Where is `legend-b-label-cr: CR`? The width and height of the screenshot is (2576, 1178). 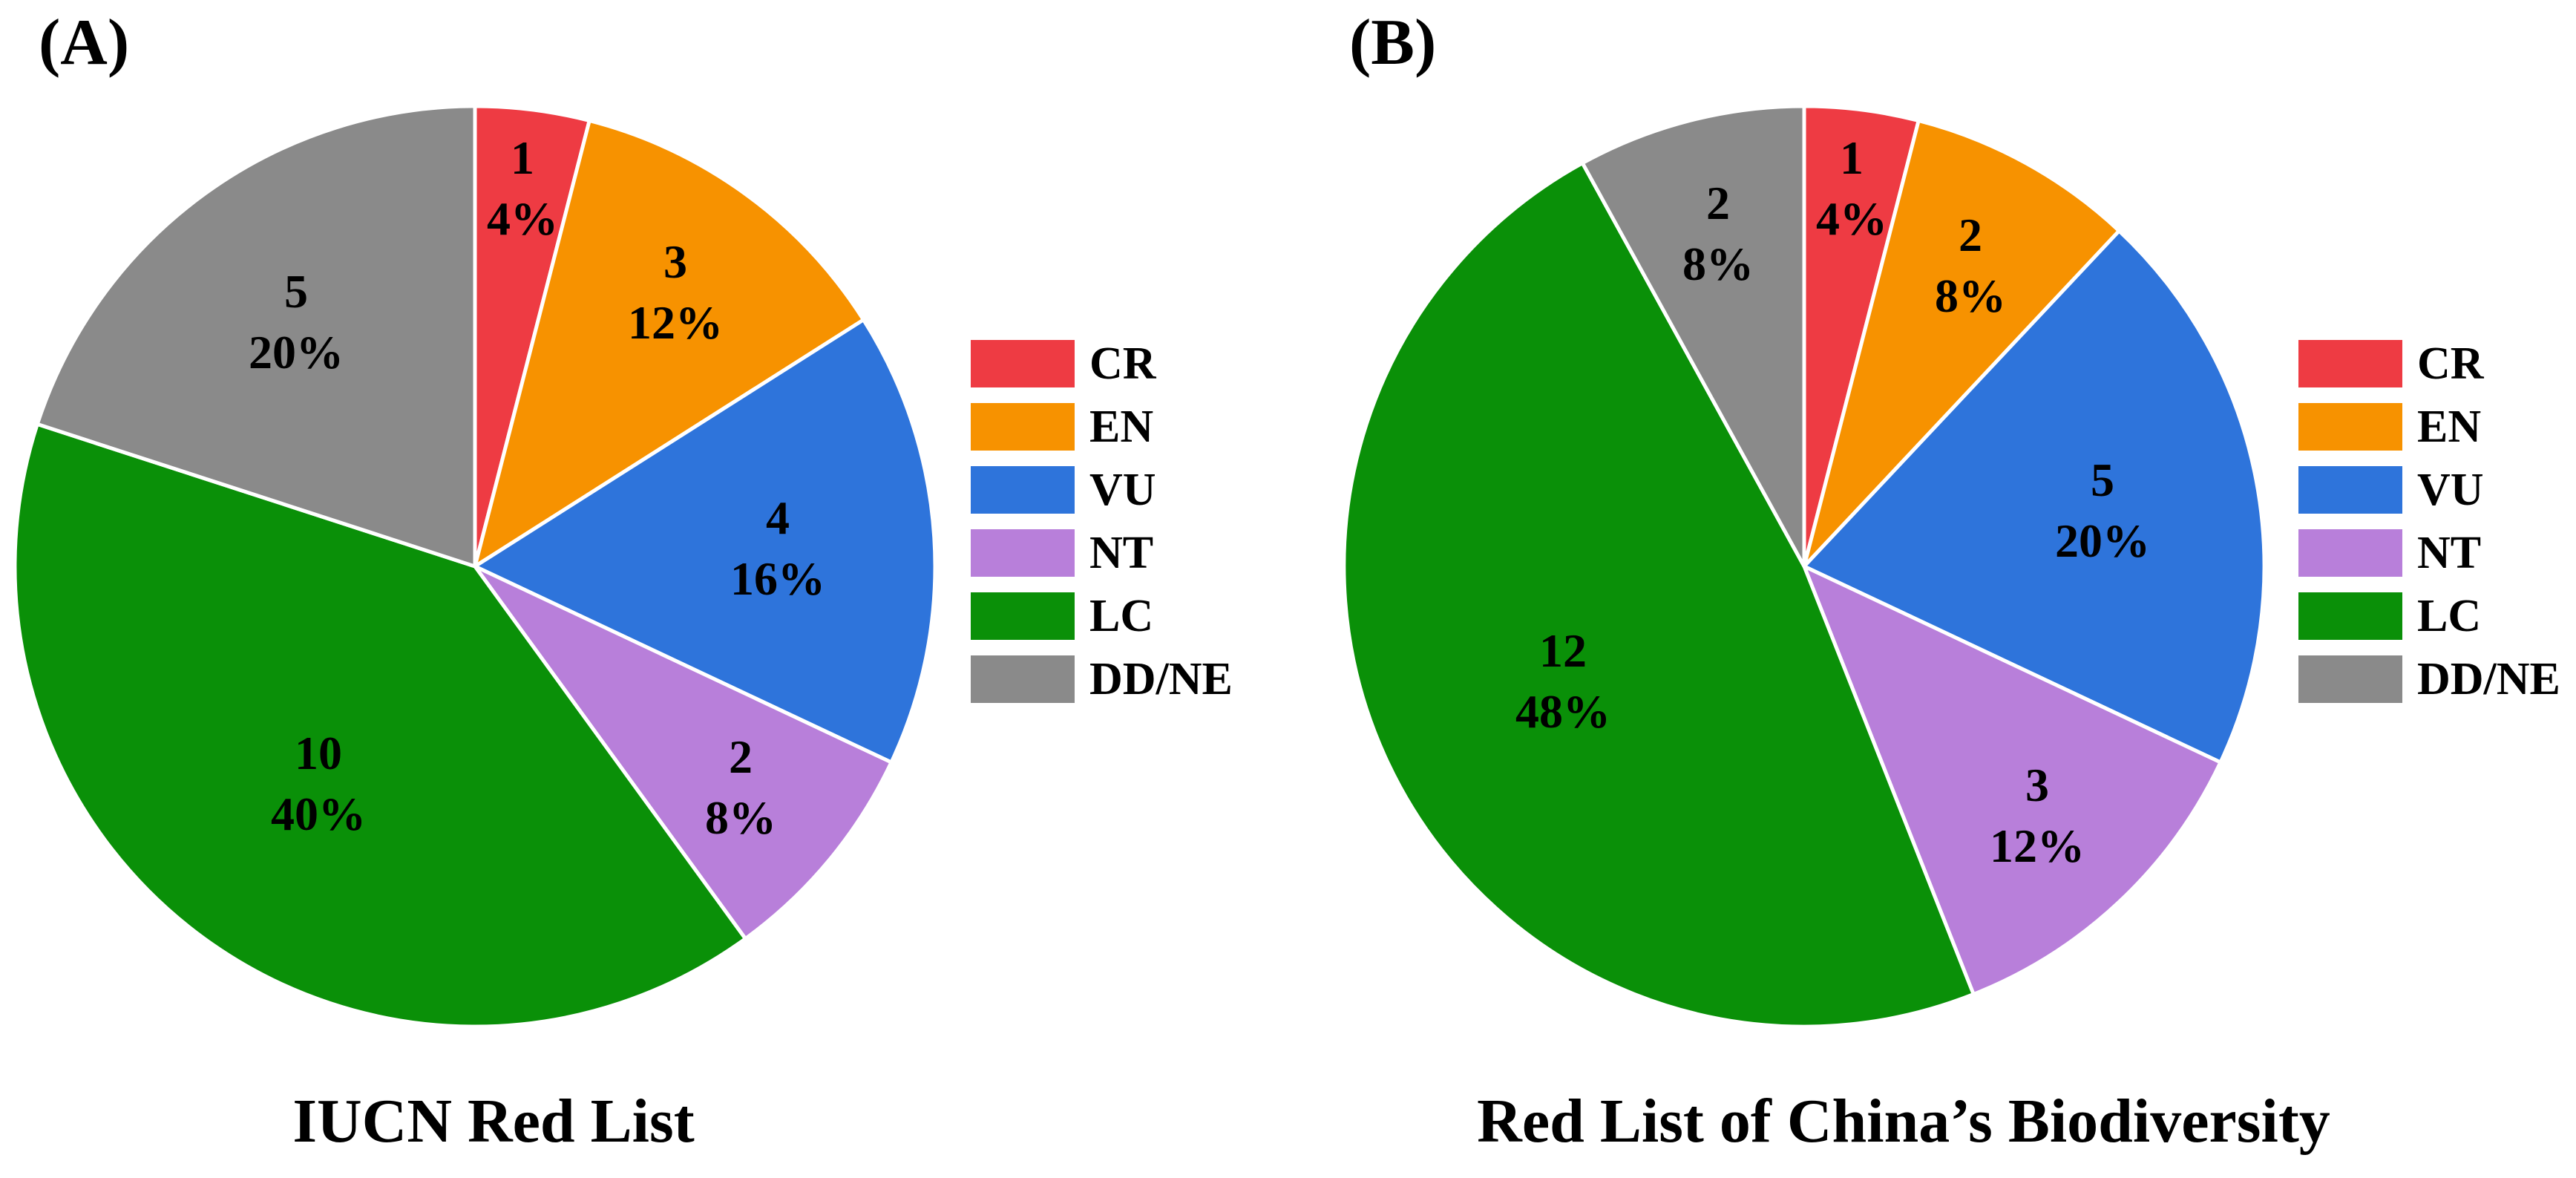
legend-b-label-cr: CR is located at coordinates (2450, 363).